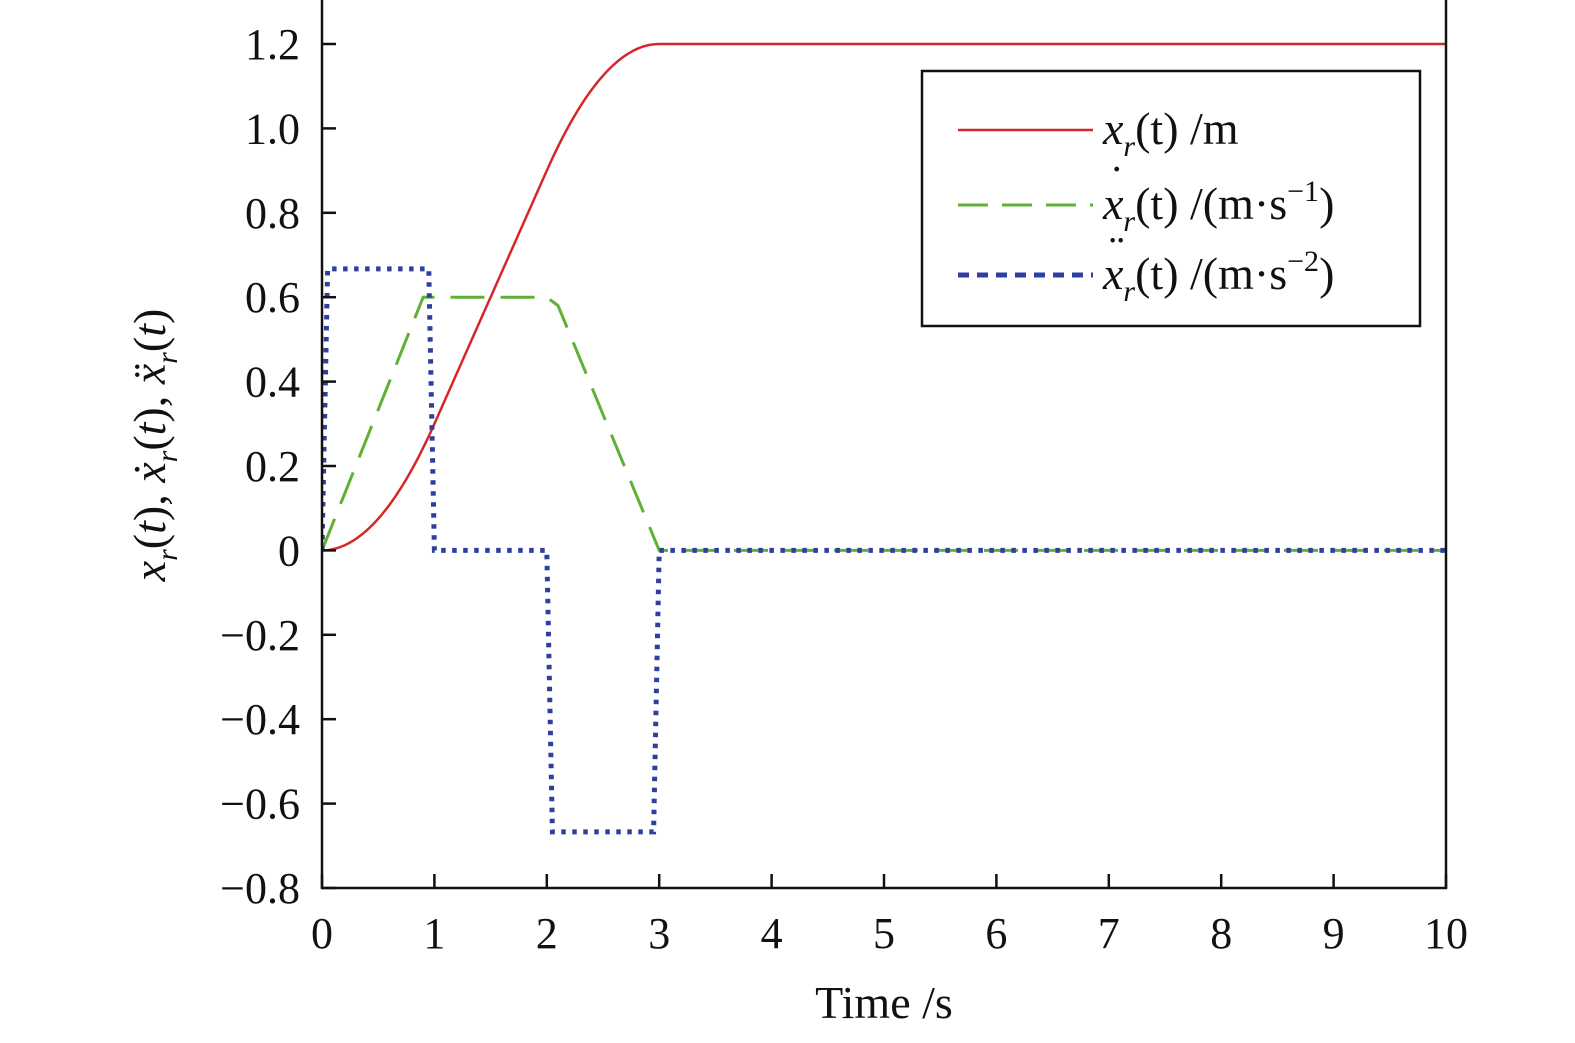 The image size is (1575, 1043). I want to click on x-axis: 0 1 2 3 4 5 6 7 8 9 10, so click(889, 916).